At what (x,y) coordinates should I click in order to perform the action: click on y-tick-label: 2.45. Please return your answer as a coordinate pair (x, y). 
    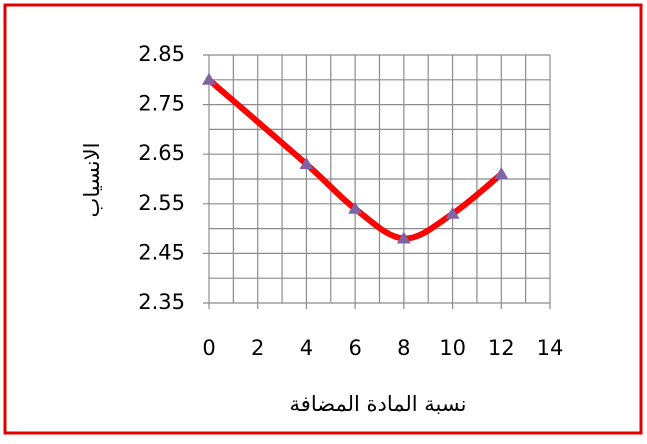
    Looking at the image, I should click on (161, 252).